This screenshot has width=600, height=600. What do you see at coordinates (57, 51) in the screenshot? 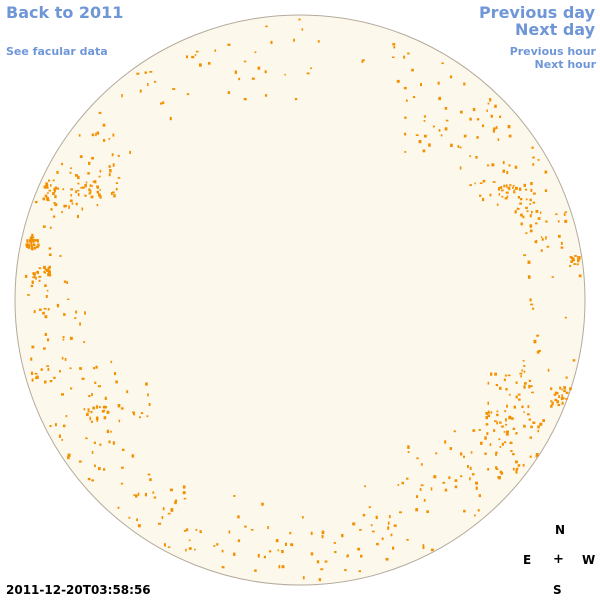
I see `see-facular-data-link: See facular data` at bounding box center [57, 51].